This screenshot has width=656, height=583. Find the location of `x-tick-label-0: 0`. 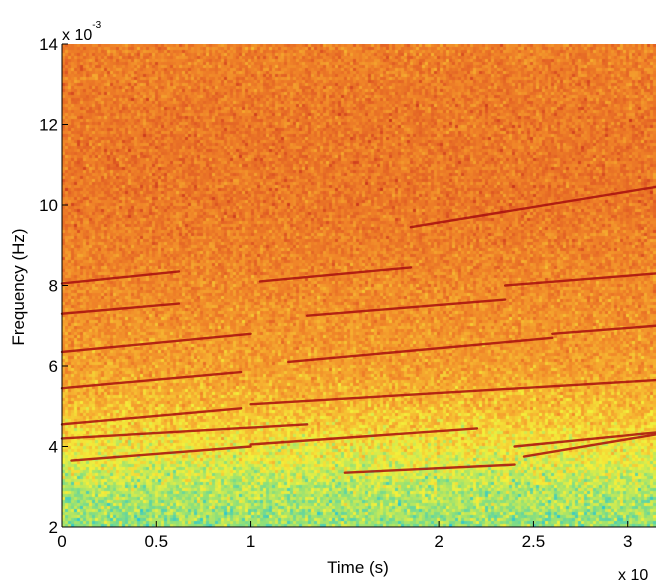

x-tick-label-0: 0 is located at coordinates (61, 541).